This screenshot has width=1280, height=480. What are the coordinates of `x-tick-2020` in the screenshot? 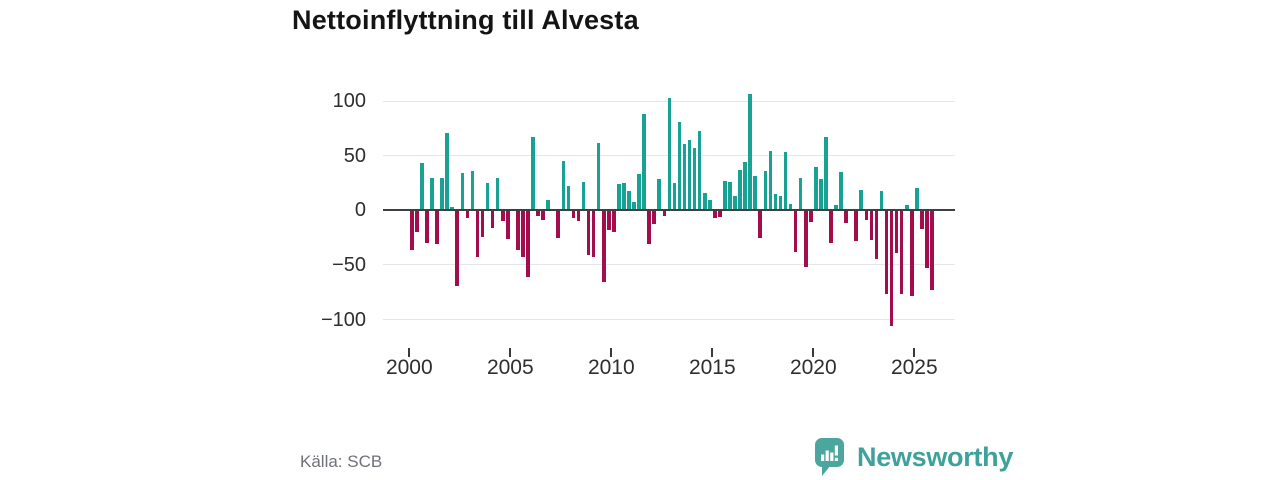 It's located at (813, 352).